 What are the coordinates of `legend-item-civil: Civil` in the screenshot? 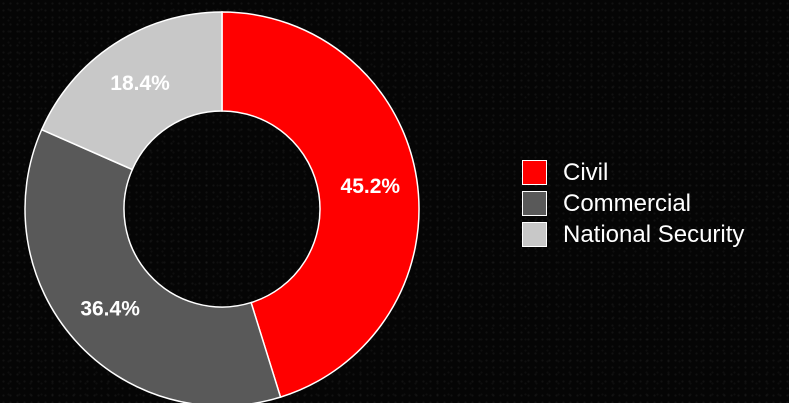 It's located at (633, 172).